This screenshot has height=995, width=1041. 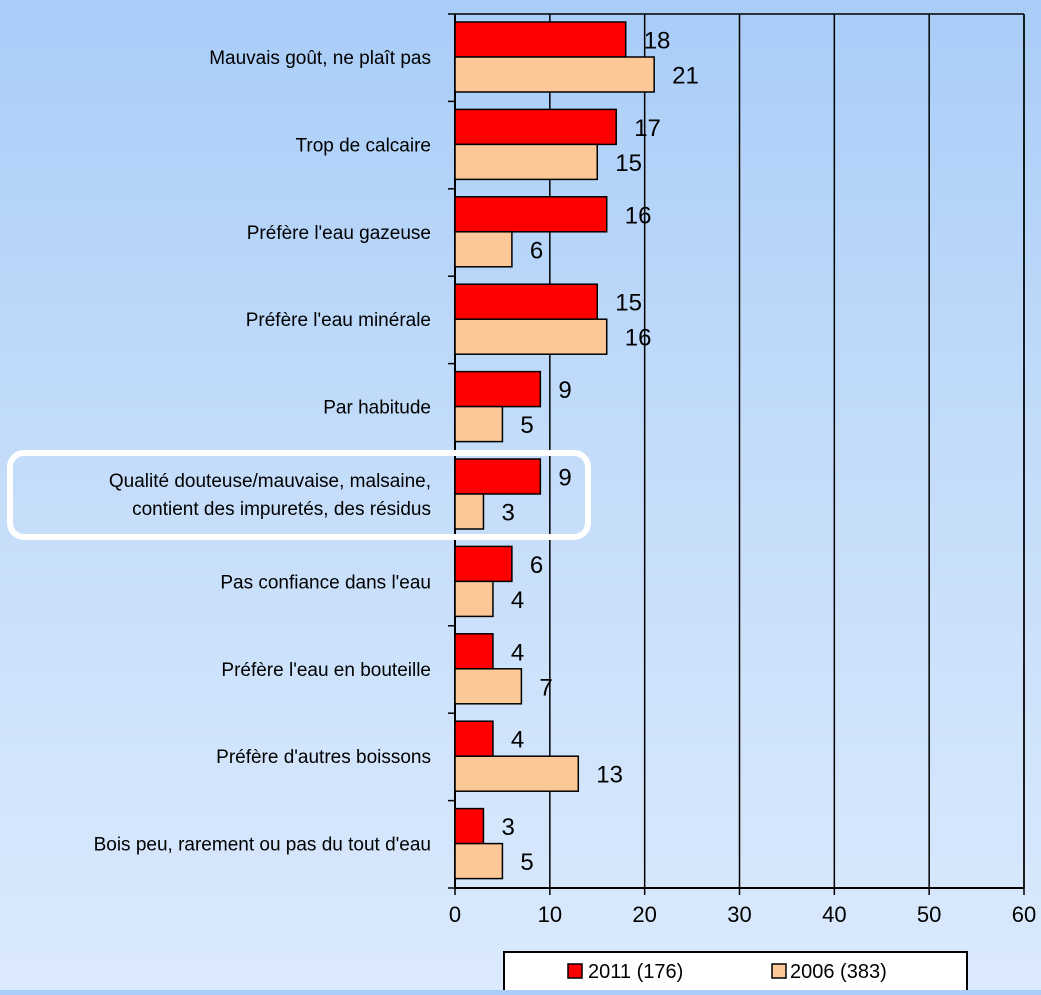 What do you see at coordinates (644, 914) in the screenshot?
I see `x-tick-label: 20` at bounding box center [644, 914].